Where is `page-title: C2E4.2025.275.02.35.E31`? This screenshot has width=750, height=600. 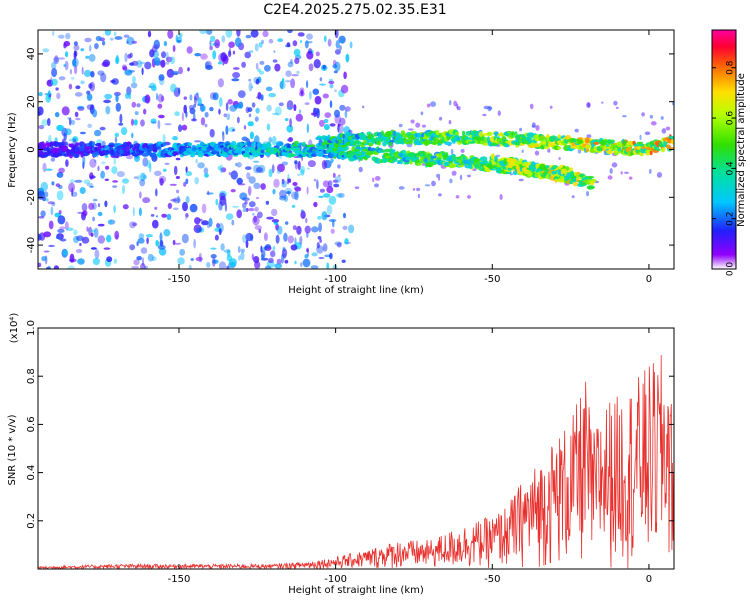 page-title: C2E4.2025.275.02.35.E31 is located at coordinates (355, 10).